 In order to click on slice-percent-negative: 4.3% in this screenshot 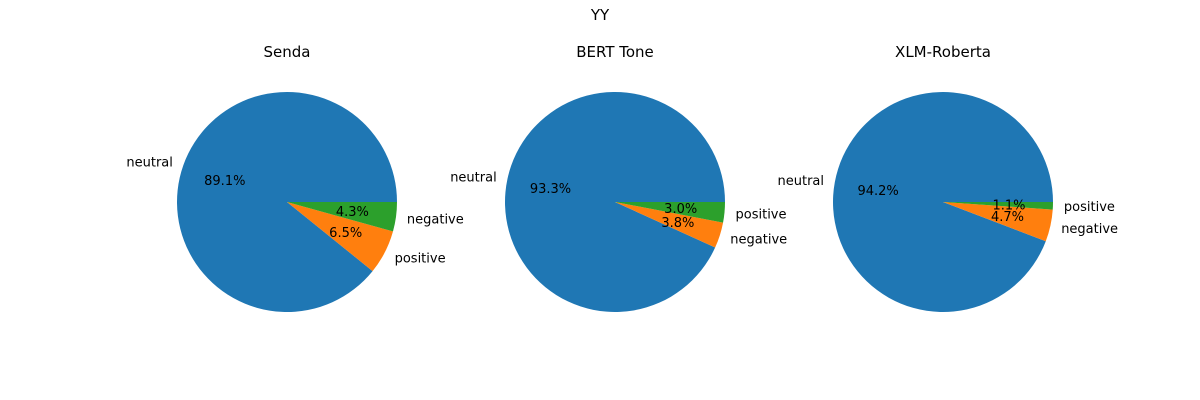, I will do `click(352, 212)`.